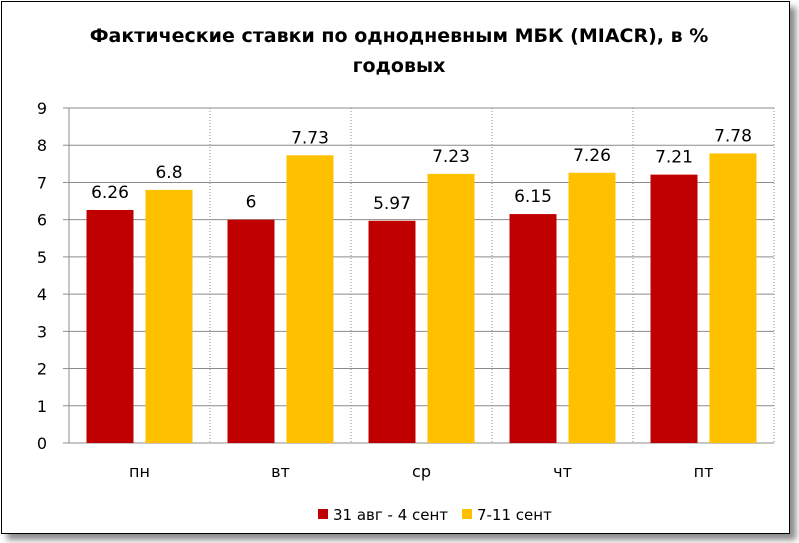 The height and width of the screenshot is (543, 799). I want to click on y-tick-label: 8, so click(42, 145).